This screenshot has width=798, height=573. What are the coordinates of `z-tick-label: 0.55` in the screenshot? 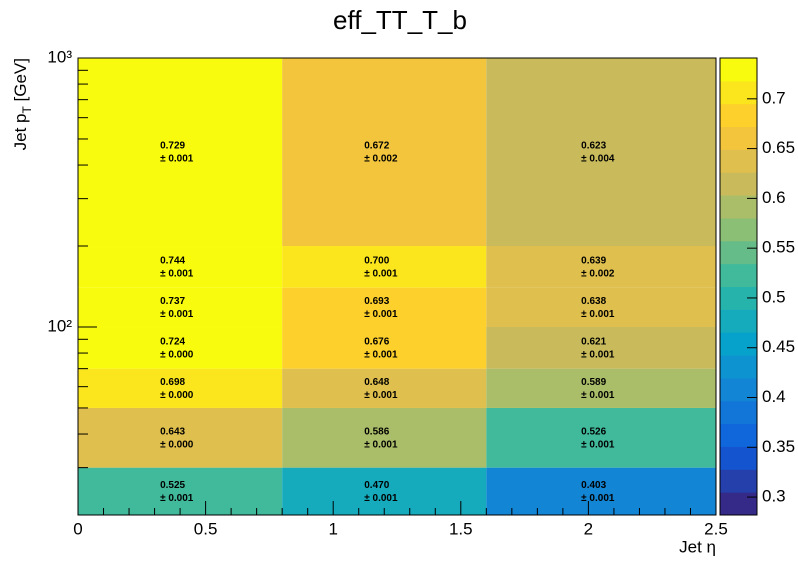 It's located at (778, 247).